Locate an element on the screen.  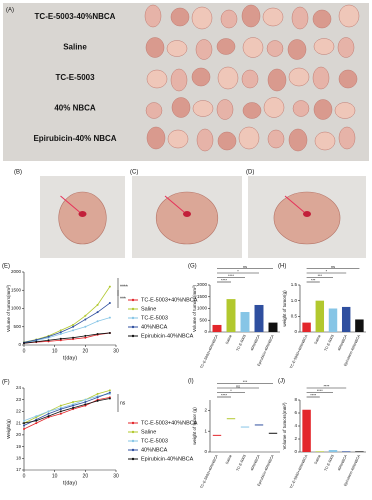
y-tick-label: 17 is located at coordinates (19, 469).